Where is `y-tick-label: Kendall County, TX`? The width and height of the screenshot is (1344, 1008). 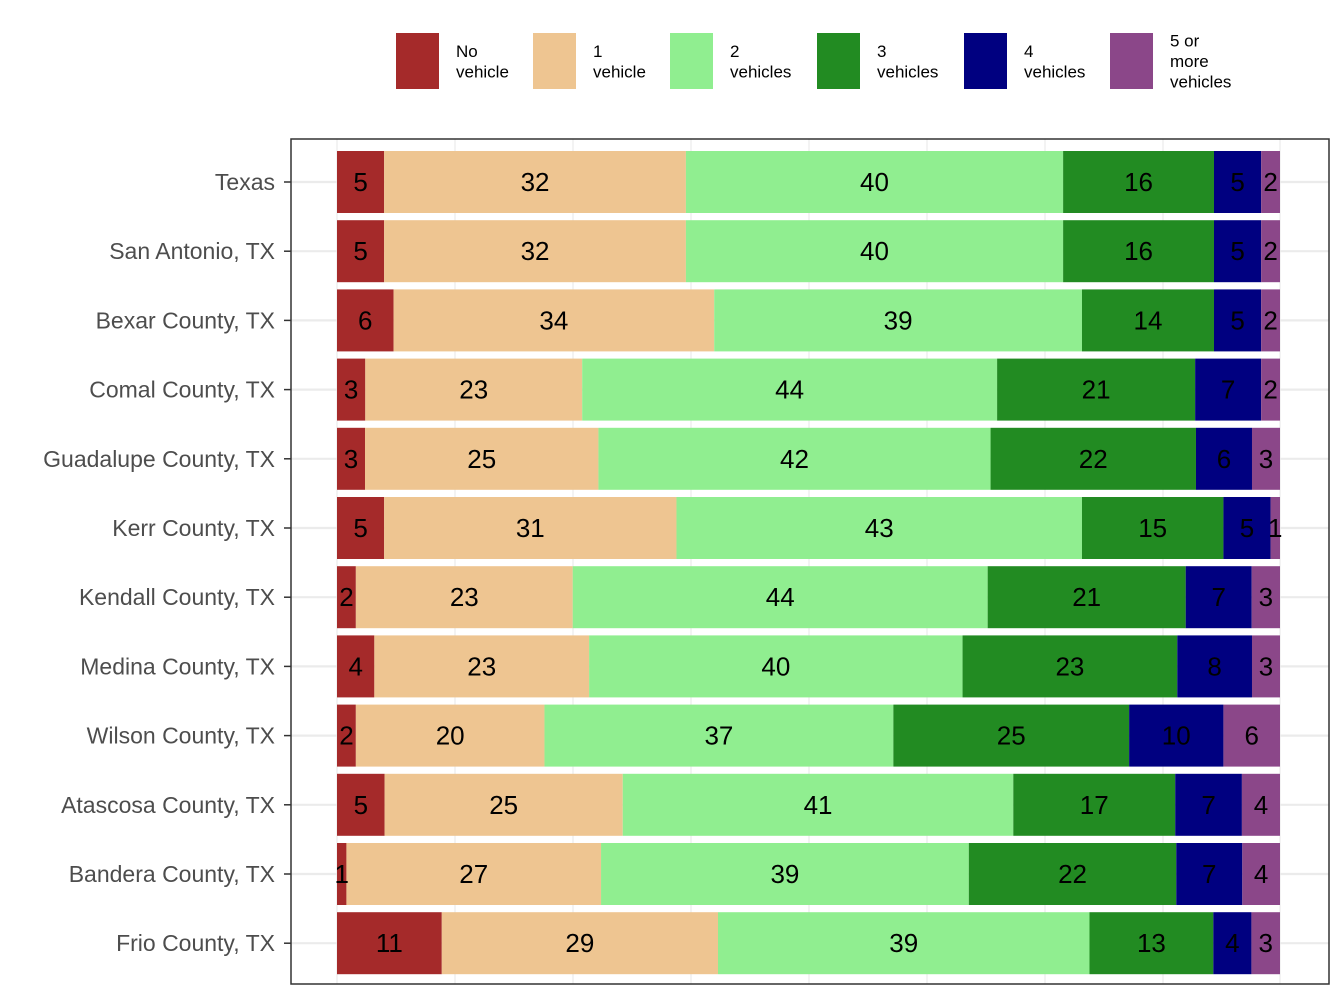 y-tick-label: Kendall County, TX is located at coordinates (177, 597).